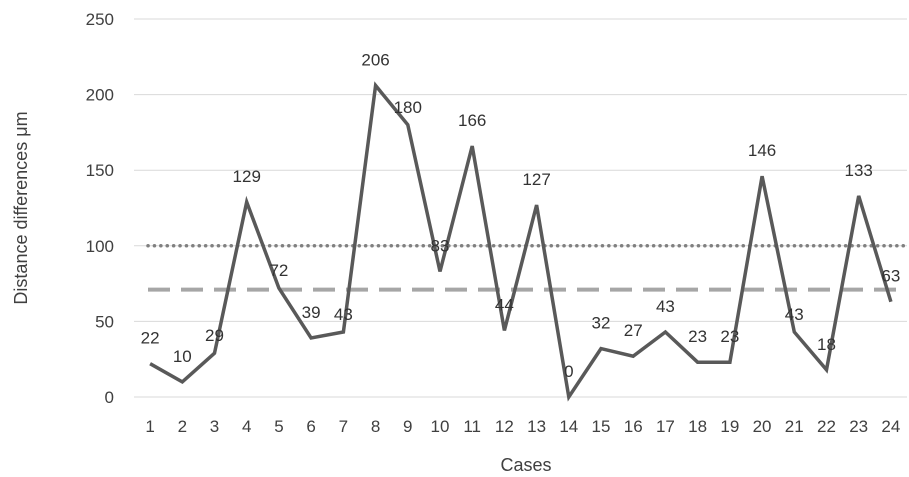 The height and width of the screenshot is (477, 909). I want to click on data-label: 133, so click(859, 170).